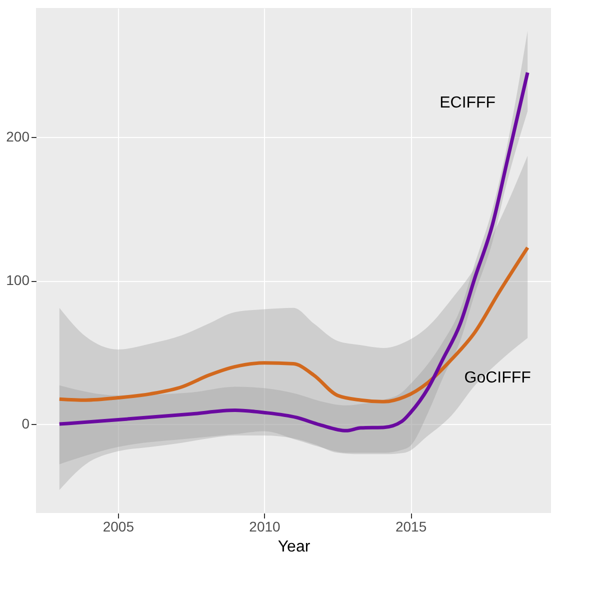 Image resolution: width=589 pixels, height=595 pixels. I want to click on series-label: ECIFFF, so click(468, 103).